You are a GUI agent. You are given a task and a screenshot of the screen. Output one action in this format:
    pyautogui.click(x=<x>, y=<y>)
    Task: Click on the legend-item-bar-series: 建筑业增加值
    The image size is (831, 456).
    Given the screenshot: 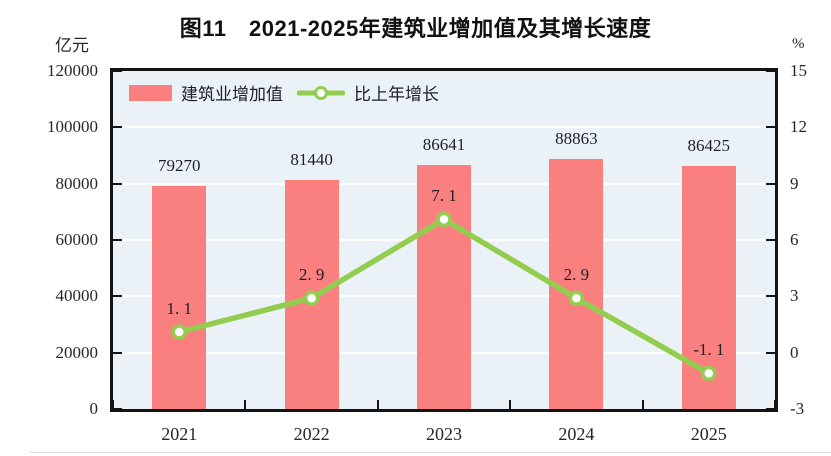 What is the action you would take?
    pyautogui.click(x=206, y=92)
    